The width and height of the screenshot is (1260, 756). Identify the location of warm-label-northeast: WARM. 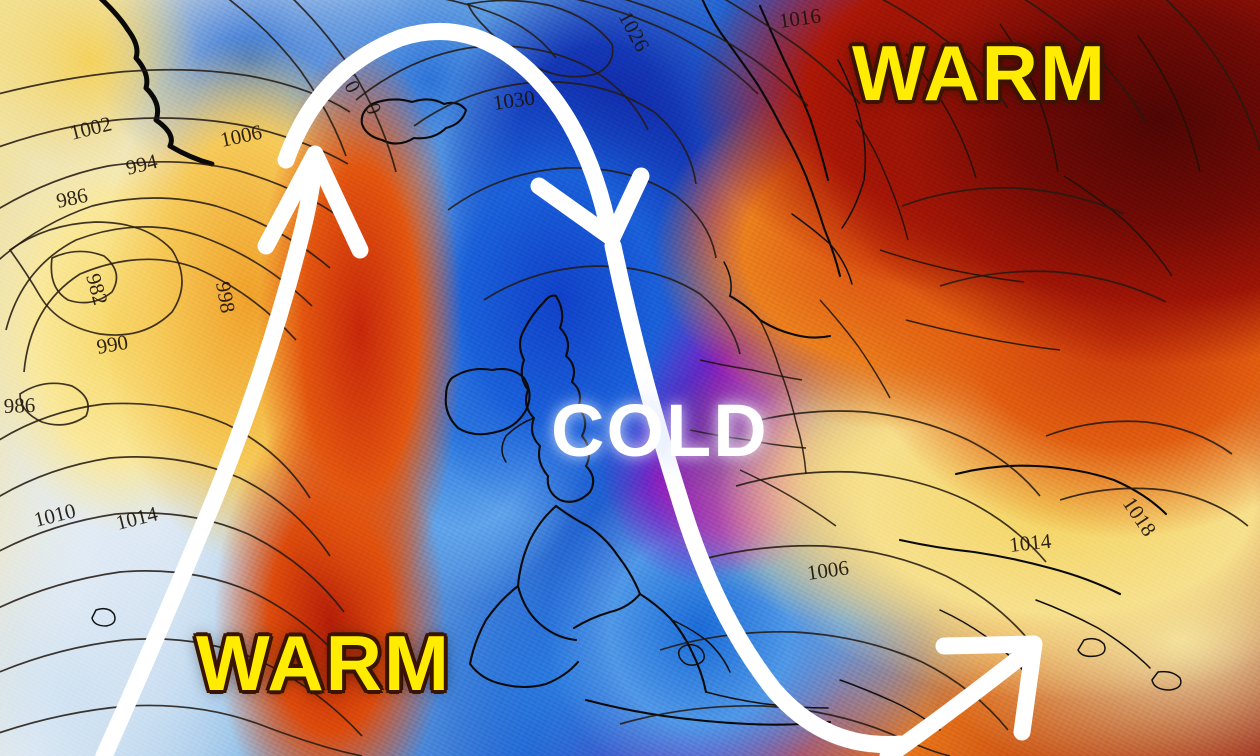
(979, 73).